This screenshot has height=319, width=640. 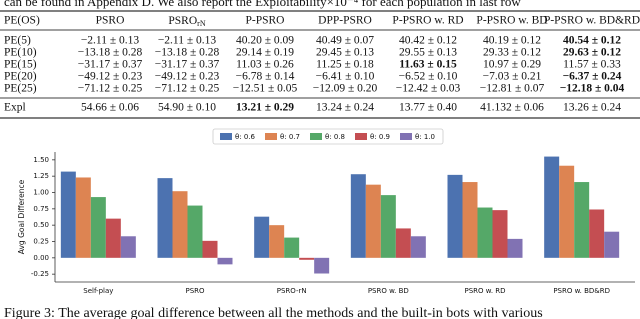 I want to click on column-header: P-PSRO w. RD, so click(x=427, y=21).